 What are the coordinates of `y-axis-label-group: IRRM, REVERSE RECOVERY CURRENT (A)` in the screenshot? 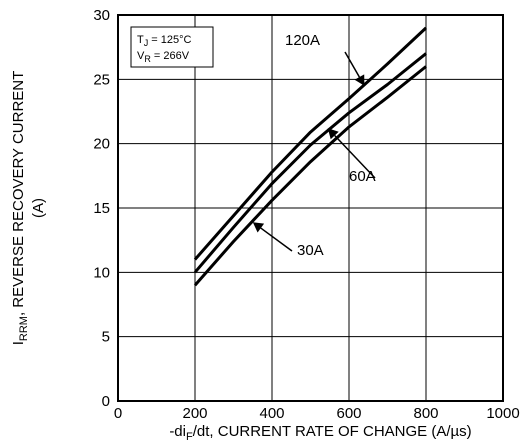 It's located at (28, 208).